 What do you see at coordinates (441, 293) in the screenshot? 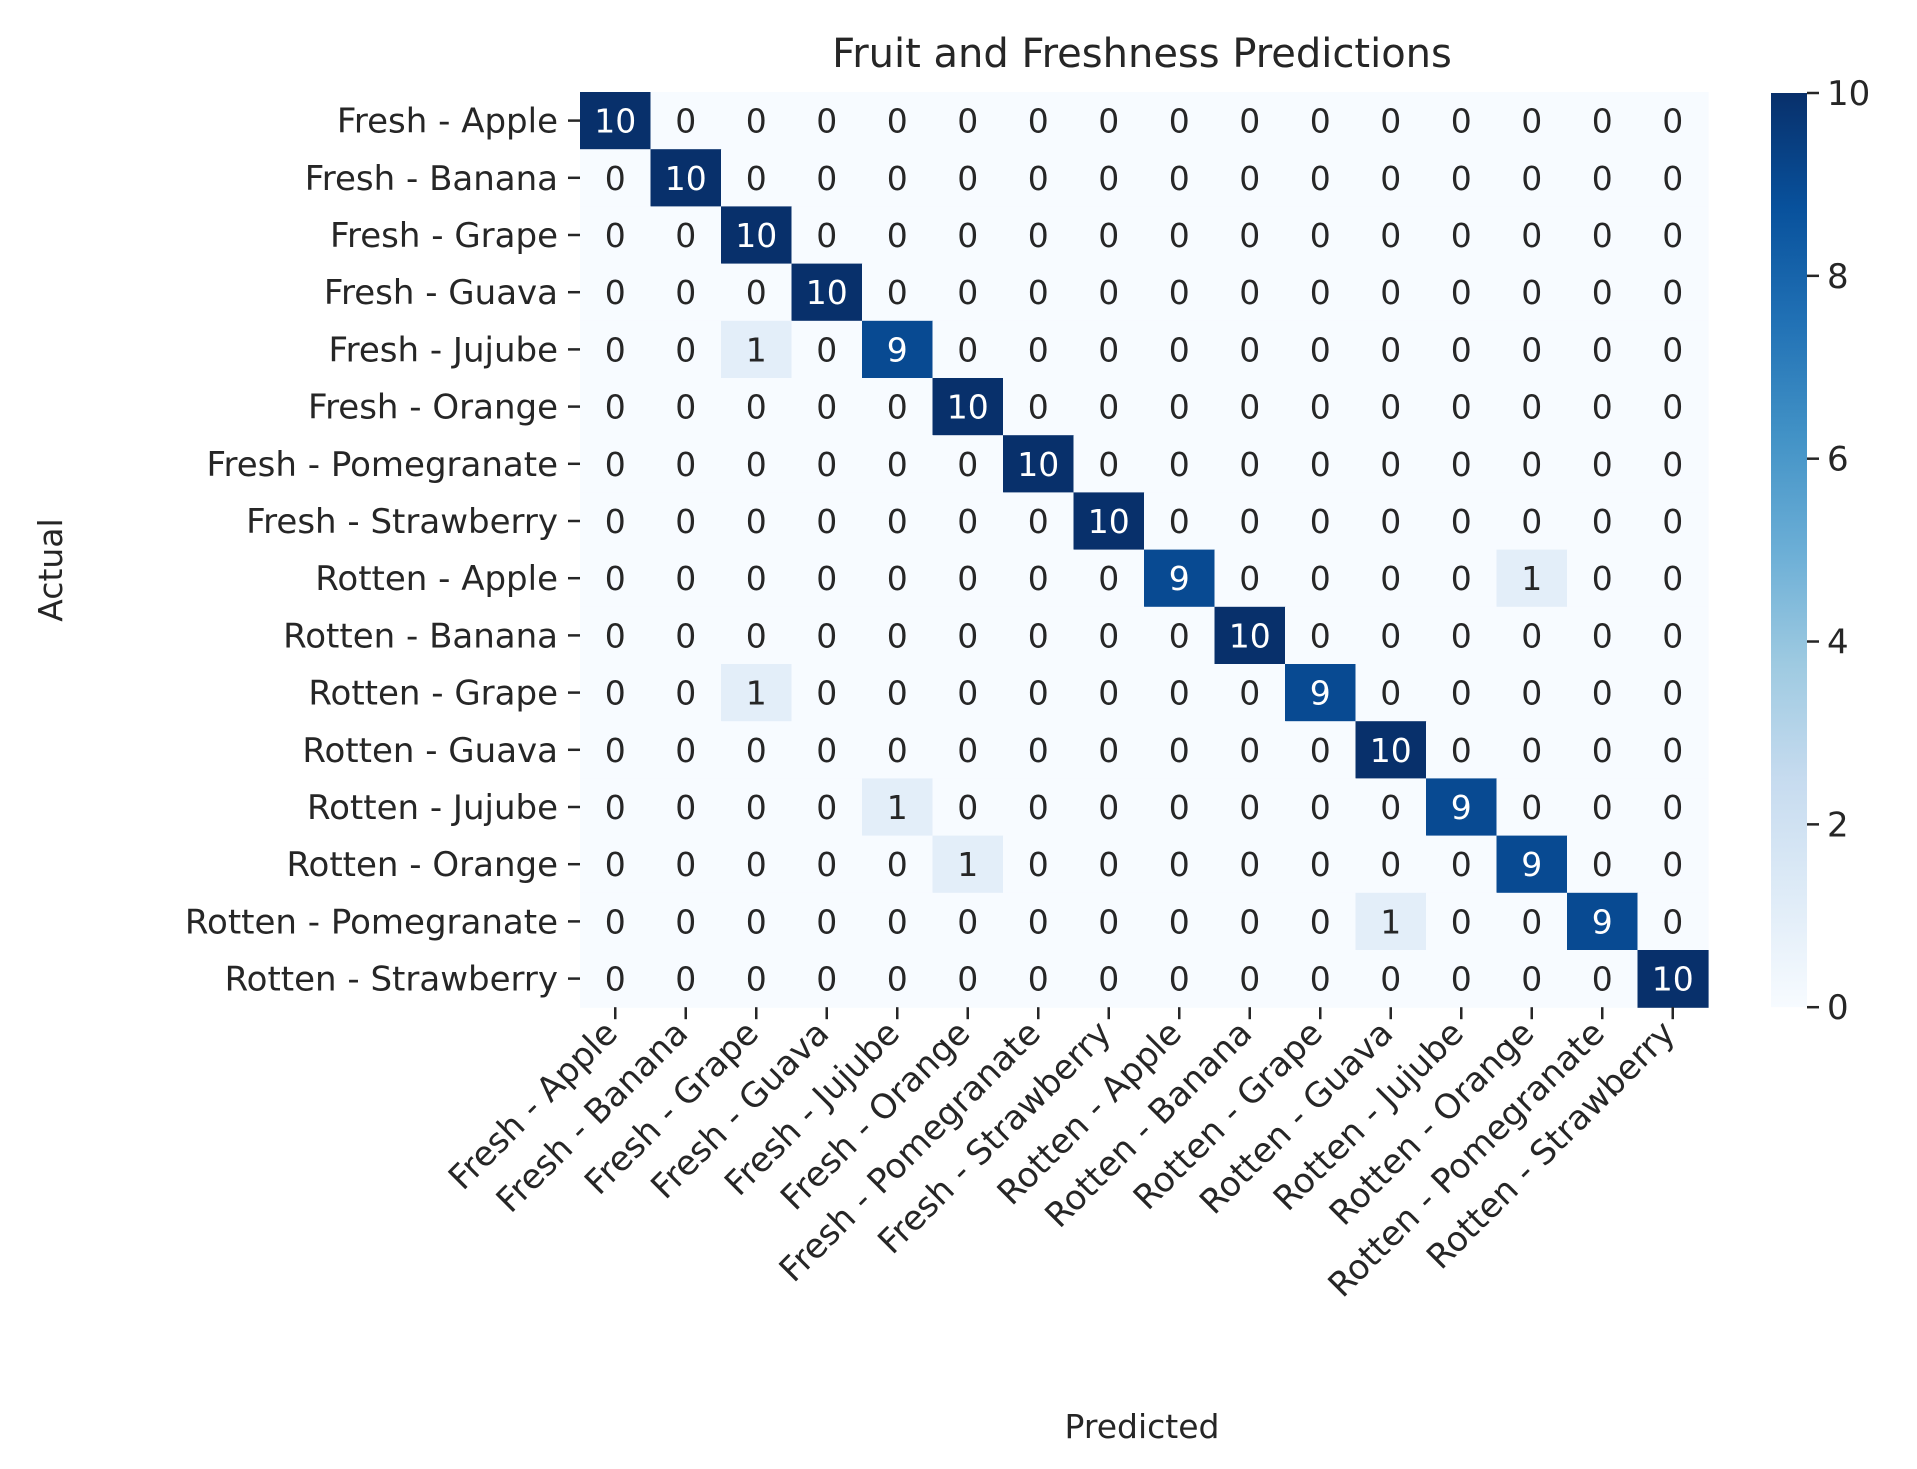
I see `y-tick-label: Fresh - Guava` at bounding box center [441, 293].